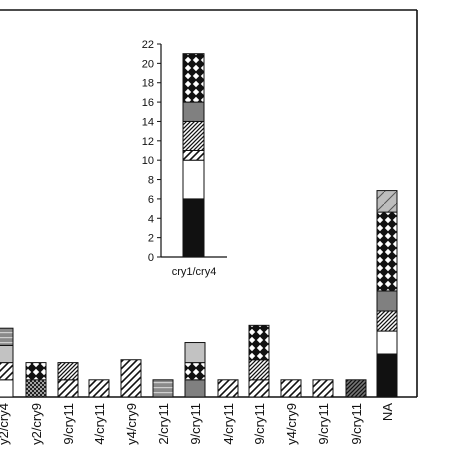 Image resolution: width=474 pixels, height=474 pixels. I want to click on inset-tick-label: 10, so click(148, 161).